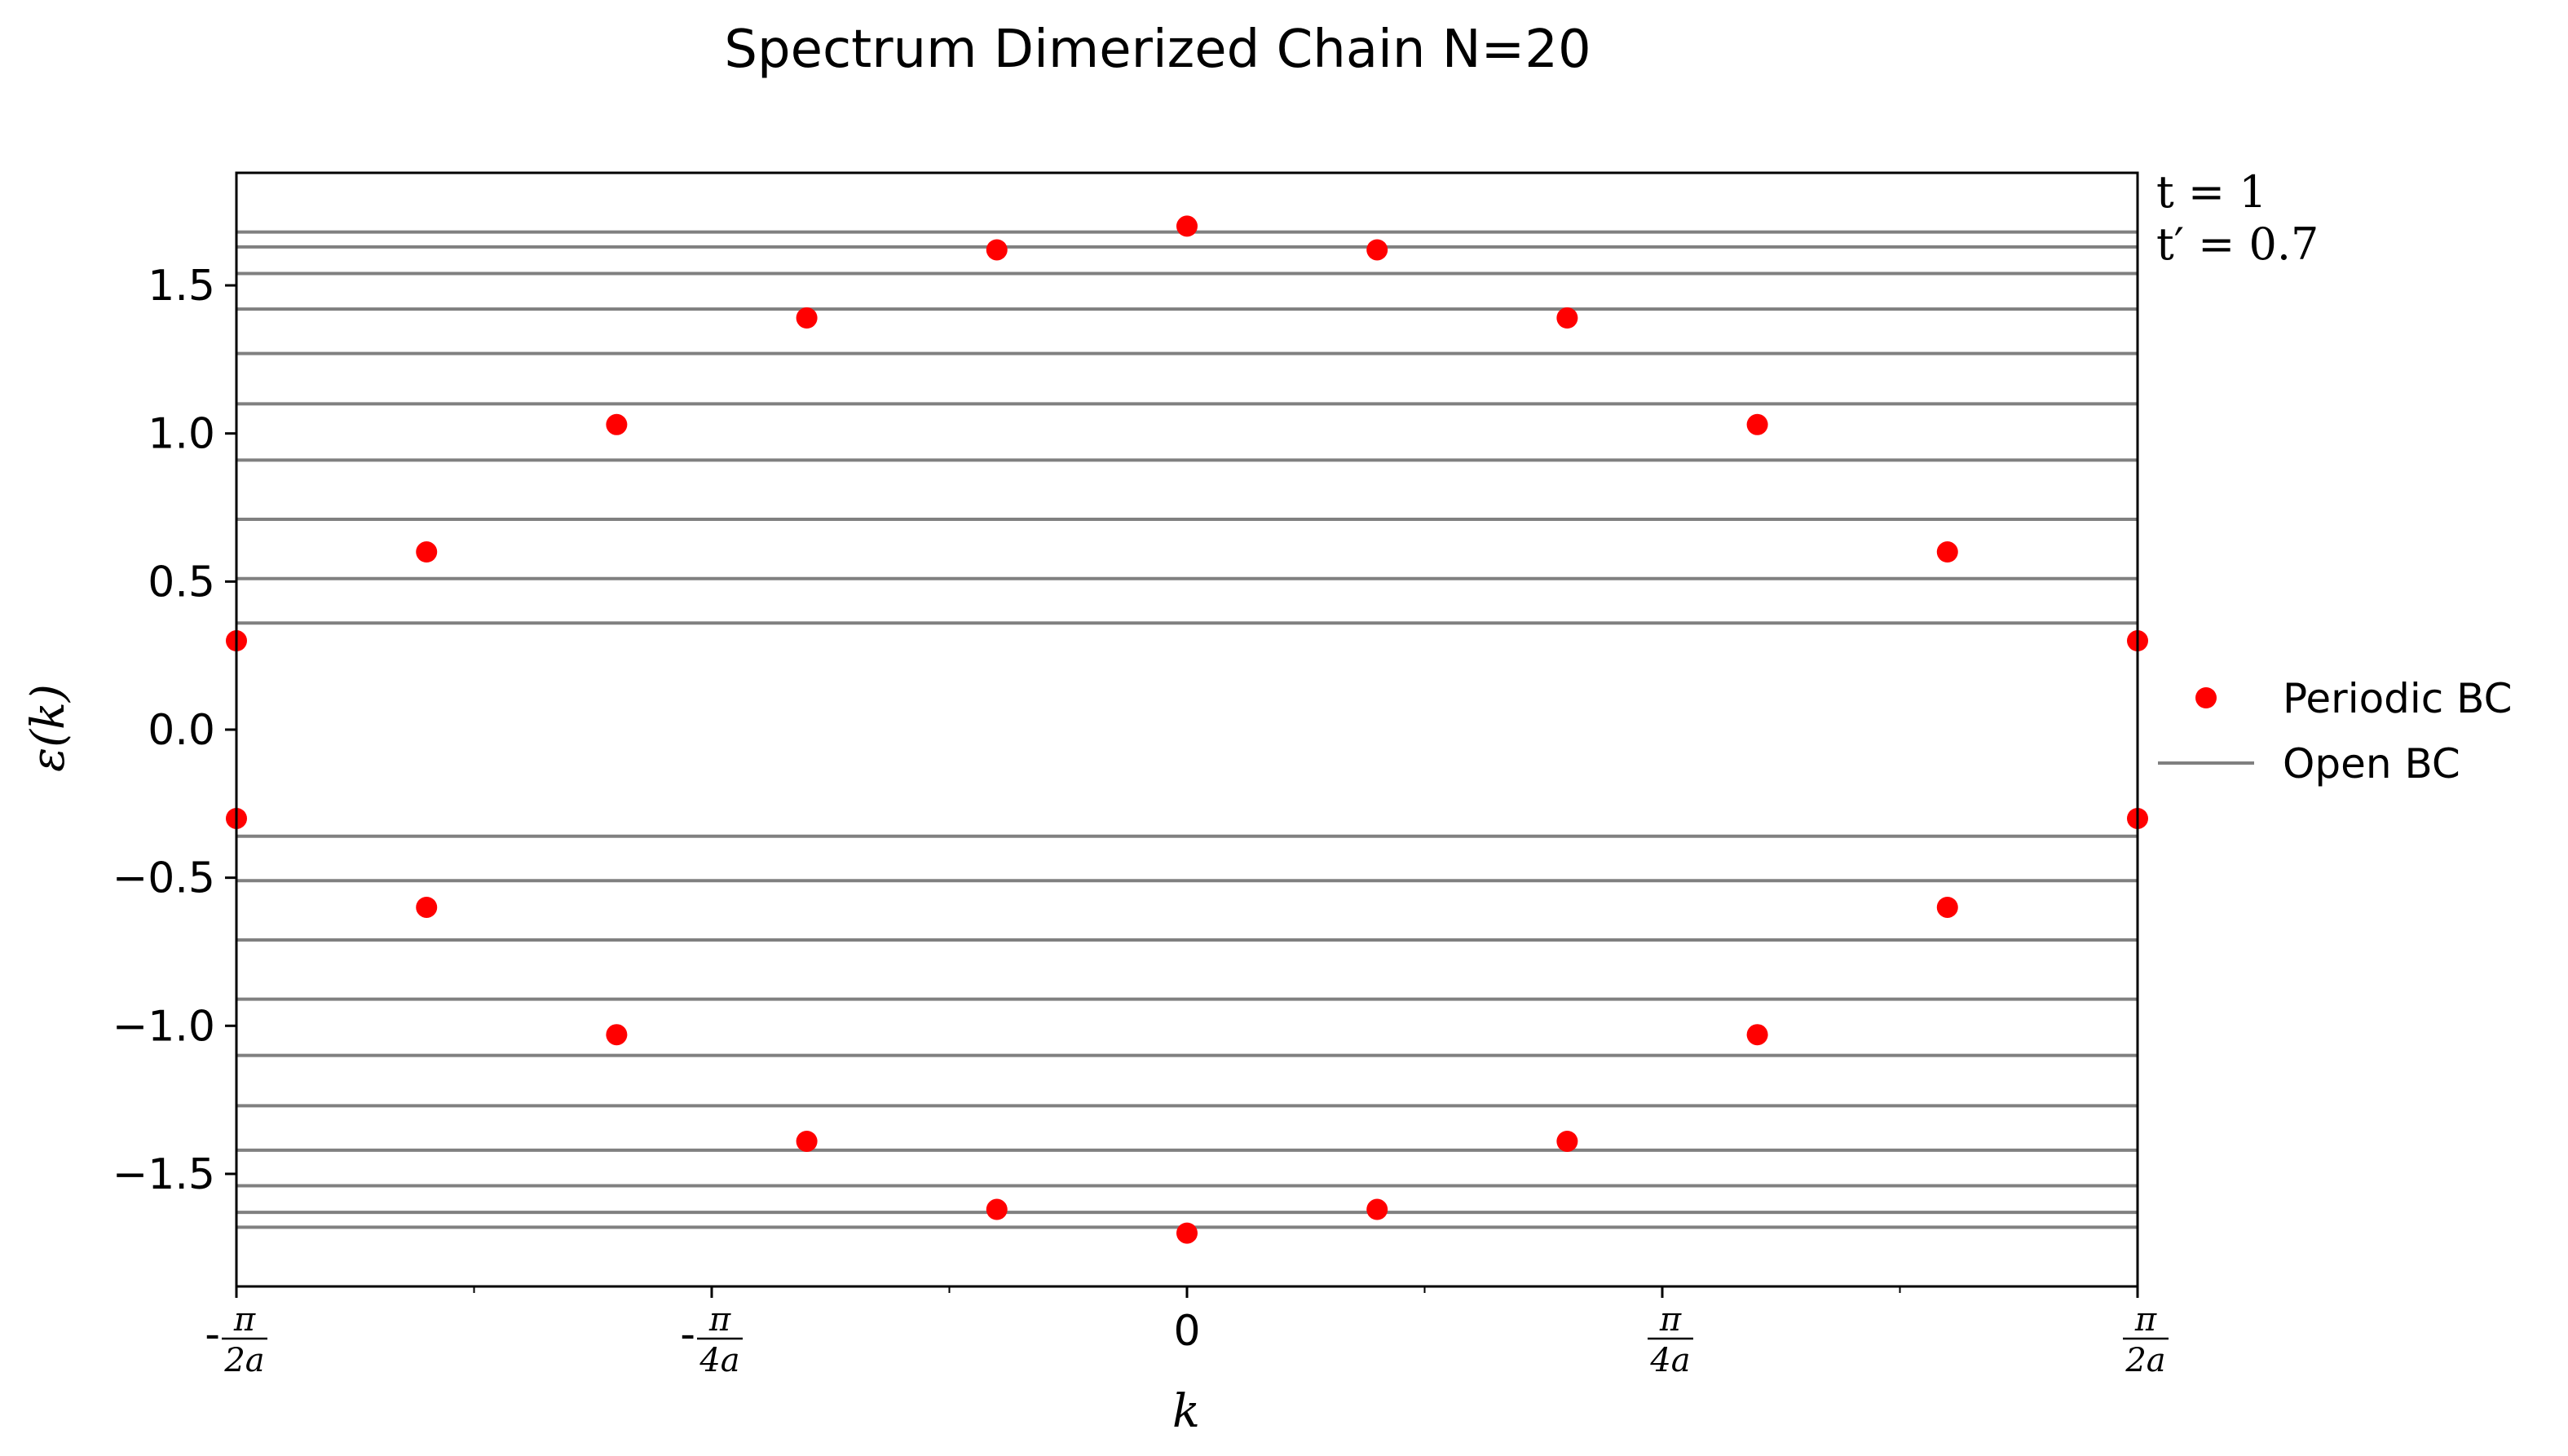  Describe the element at coordinates (181, 435) in the screenshot. I see `y-tick-label: 1.0` at that location.